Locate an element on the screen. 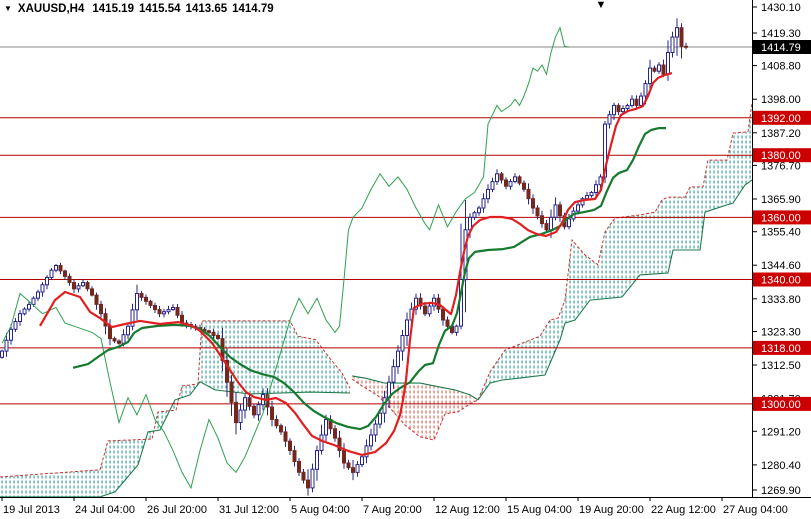 The image size is (811, 519). x-axis-tick-label: 12 Aug 12:00 is located at coordinates (467, 510).